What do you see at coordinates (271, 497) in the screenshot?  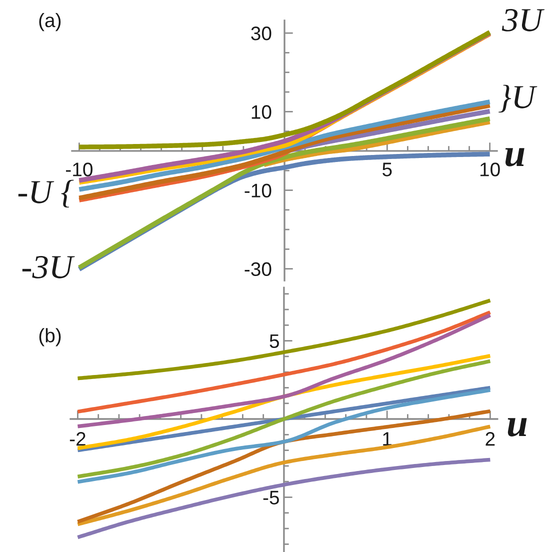 I see `y-tick-label: -5` at bounding box center [271, 497].